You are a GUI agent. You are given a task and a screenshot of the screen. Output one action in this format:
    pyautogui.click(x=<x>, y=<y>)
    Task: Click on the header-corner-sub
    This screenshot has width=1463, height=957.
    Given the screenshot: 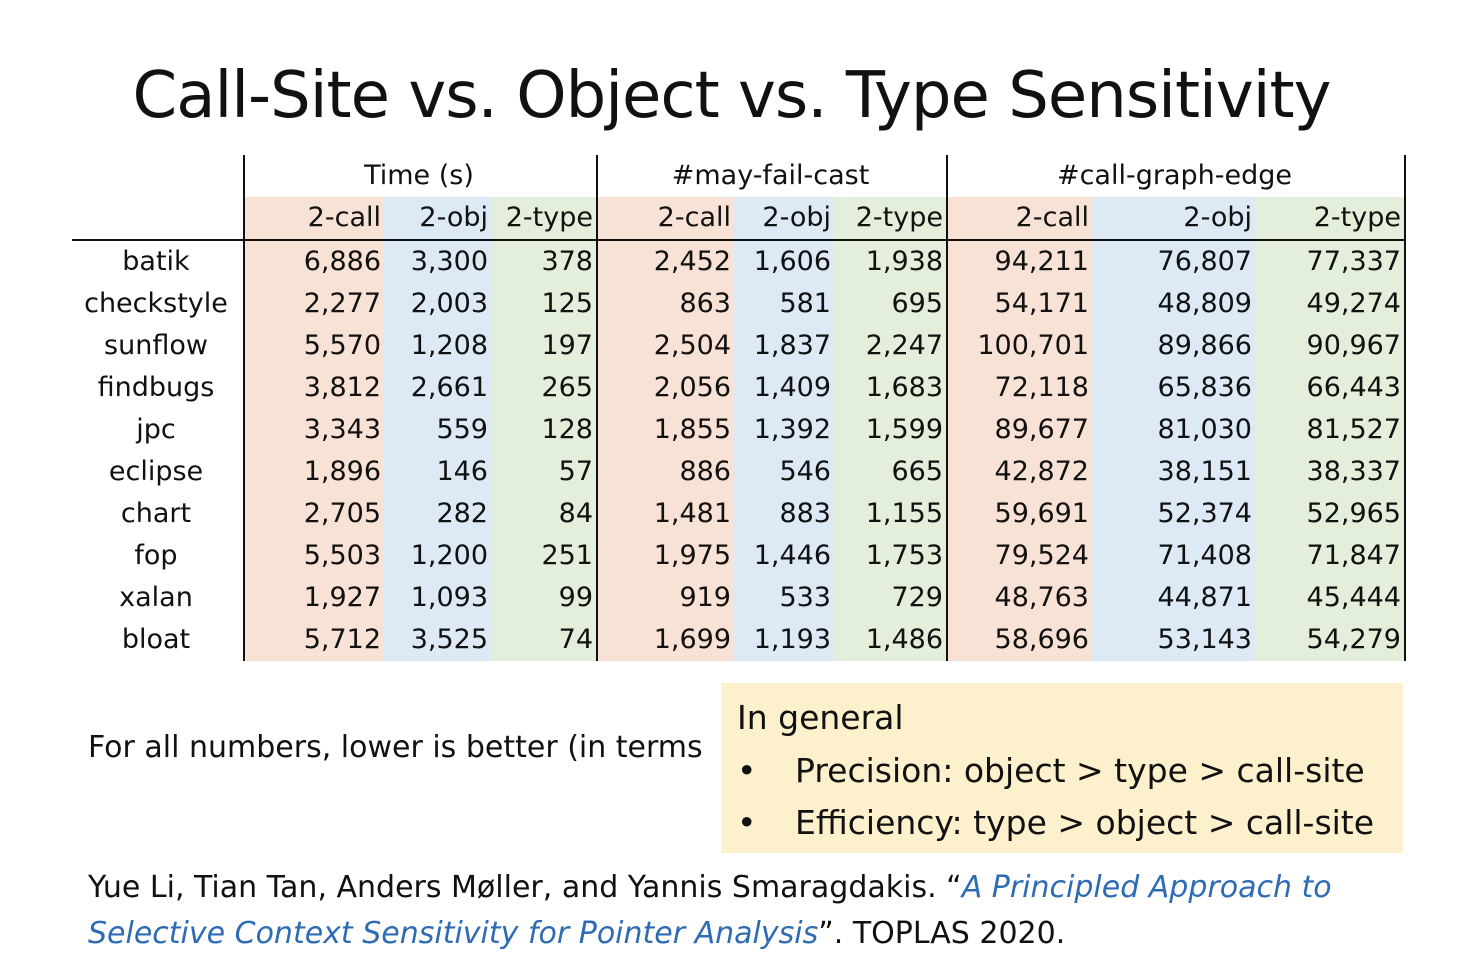 What is the action you would take?
    pyautogui.click(x=158, y=219)
    